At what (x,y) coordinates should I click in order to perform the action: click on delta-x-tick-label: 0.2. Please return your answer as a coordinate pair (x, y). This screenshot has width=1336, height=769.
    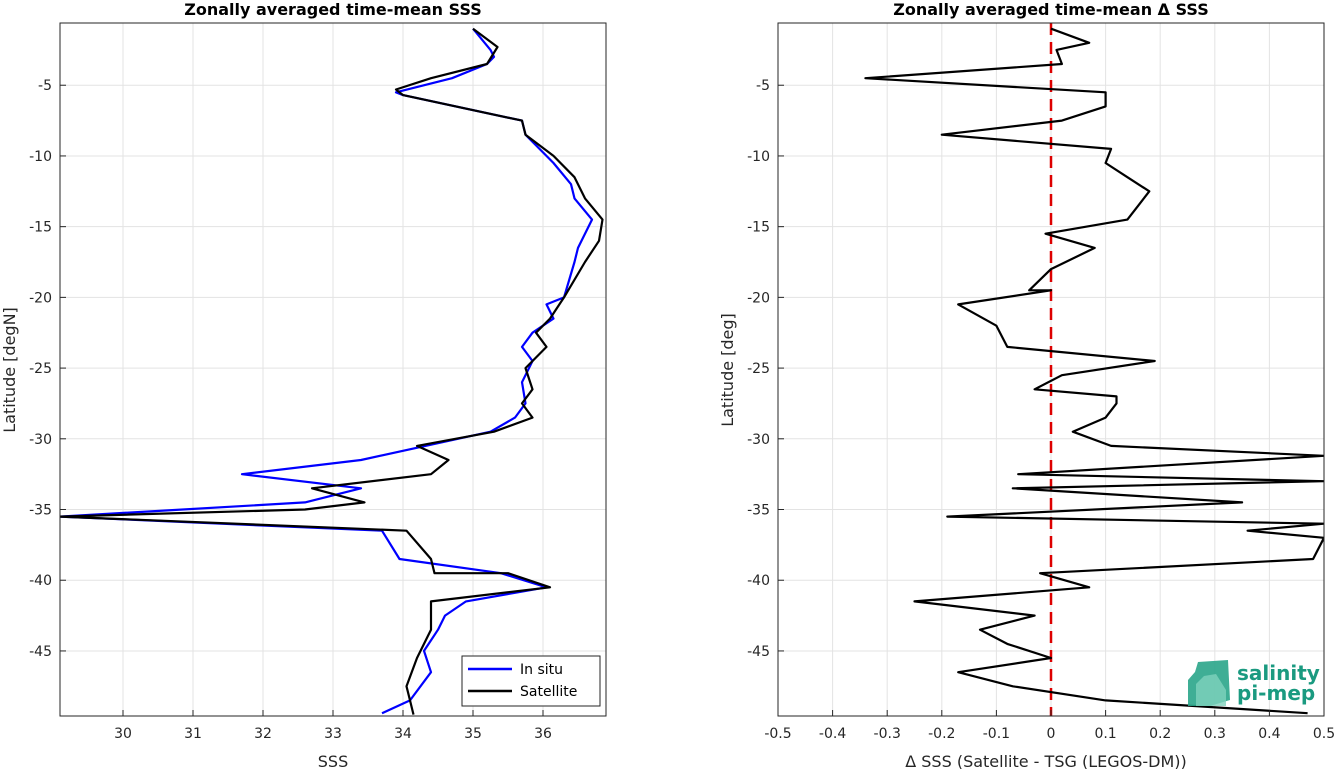
    Looking at the image, I should click on (1160, 734).